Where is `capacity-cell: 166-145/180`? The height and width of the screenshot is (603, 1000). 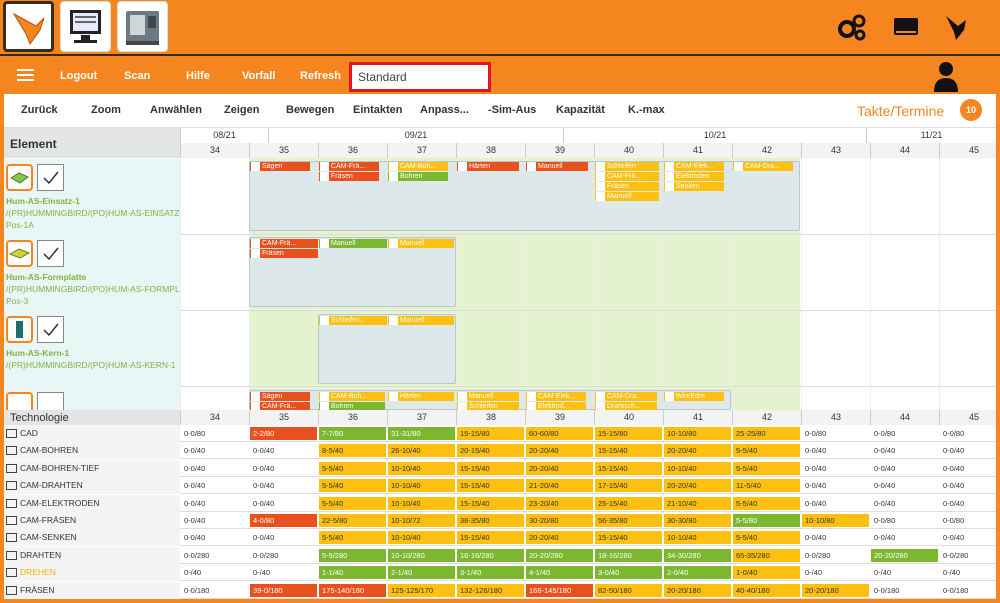 capacity-cell: 166-145/180 is located at coordinates (559, 590).